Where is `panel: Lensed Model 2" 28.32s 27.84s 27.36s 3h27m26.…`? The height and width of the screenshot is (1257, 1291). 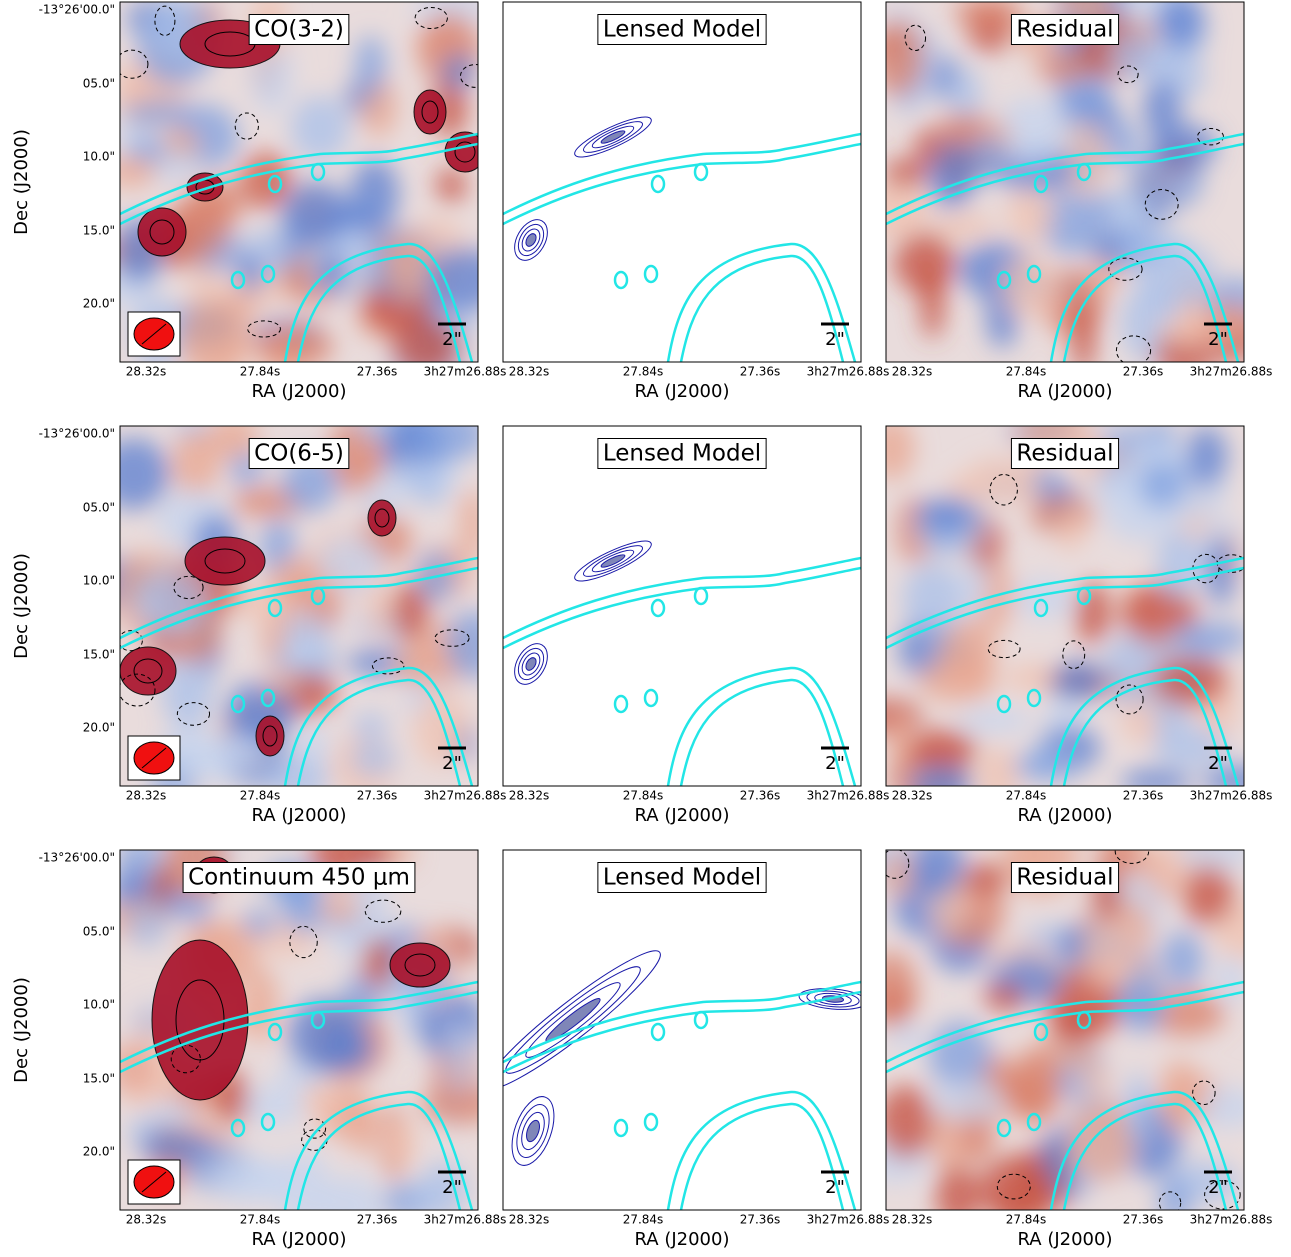
panel: Lensed Model 2" 28.32s 27.84s 27.36s 3h27m26.… is located at coordinates (695, 201).